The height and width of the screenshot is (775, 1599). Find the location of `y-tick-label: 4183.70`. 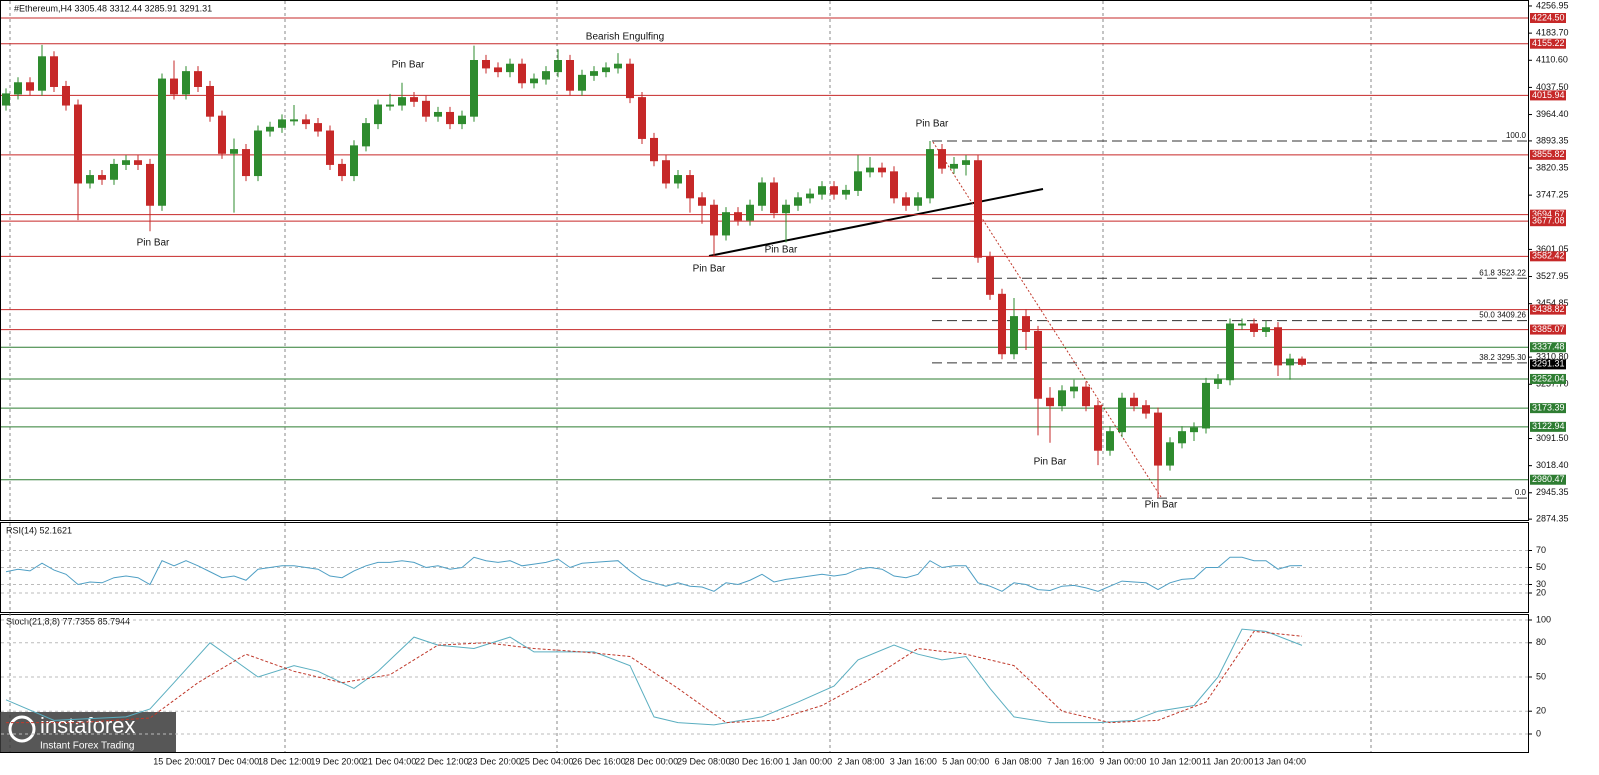

y-tick-label: 4183.70 is located at coordinates (1552, 33).